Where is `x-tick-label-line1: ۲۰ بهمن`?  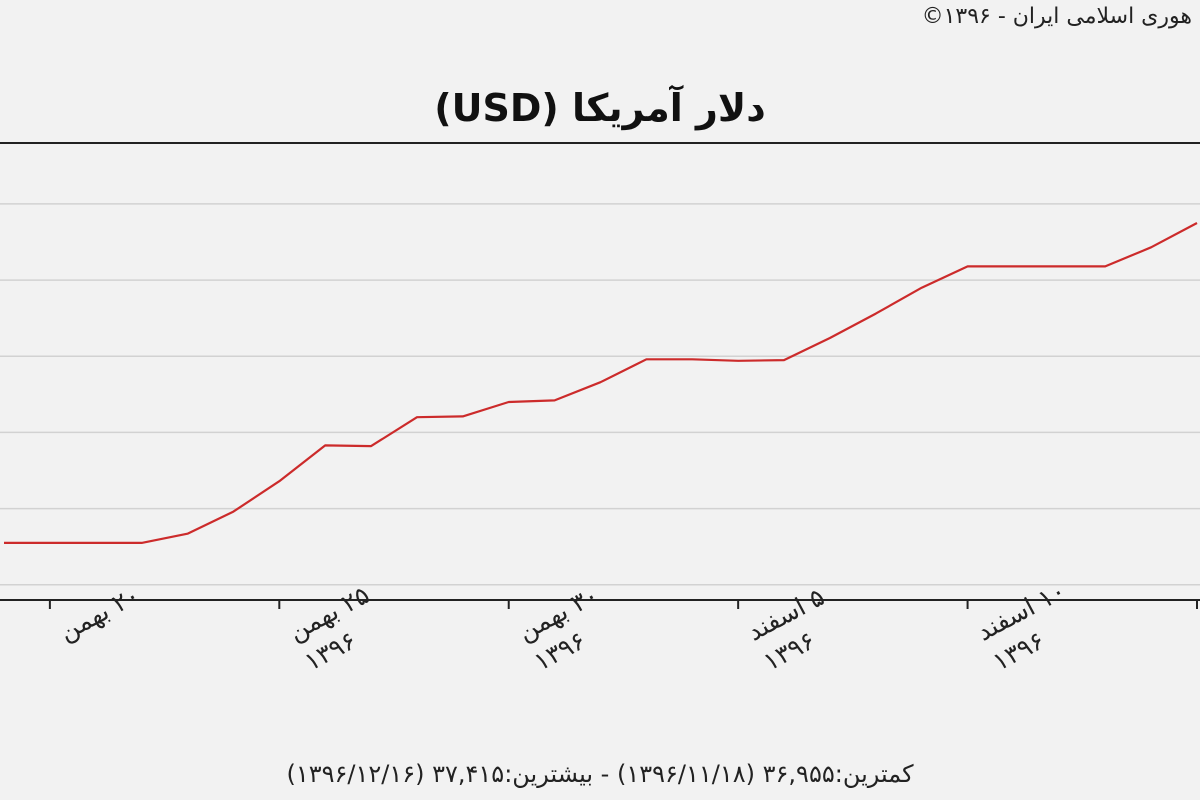 x-tick-label-line1: ۲۰ بهمن is located at coordinates (99, 613).